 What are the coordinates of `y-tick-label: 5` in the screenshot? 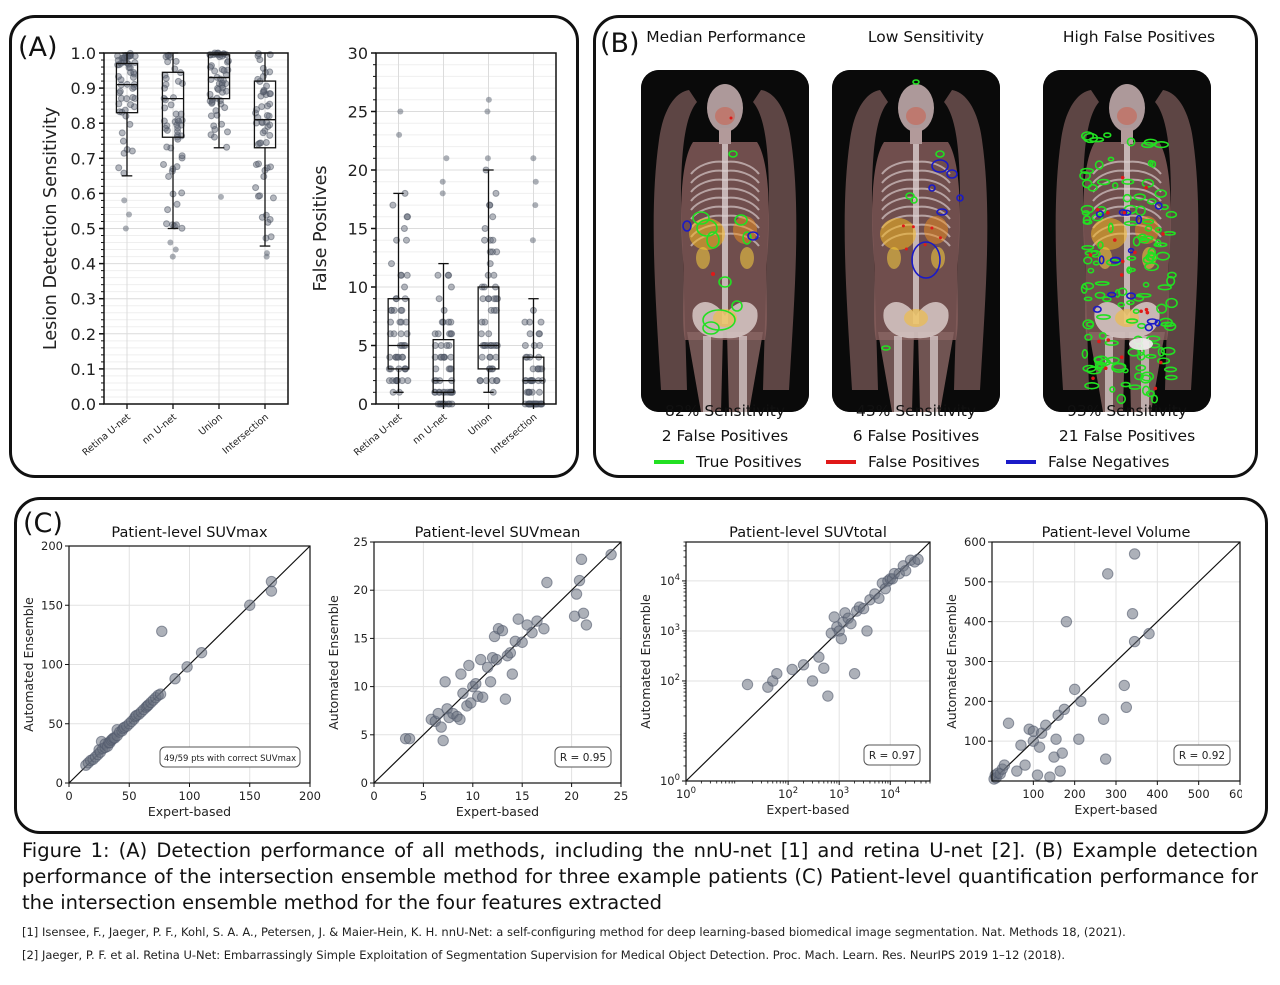 It's located at (364, 735).